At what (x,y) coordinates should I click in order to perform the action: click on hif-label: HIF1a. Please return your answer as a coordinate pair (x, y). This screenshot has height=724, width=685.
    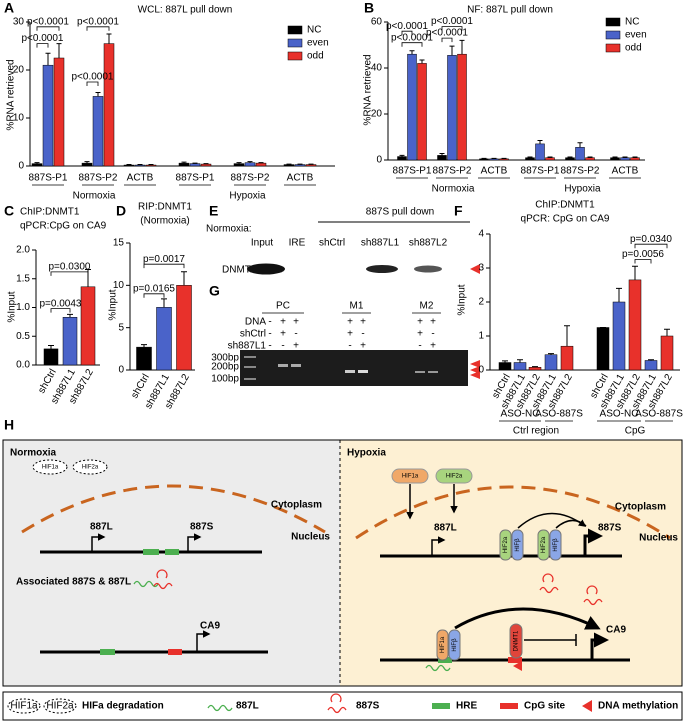
    Looking at the image, I should click on (50, 468).